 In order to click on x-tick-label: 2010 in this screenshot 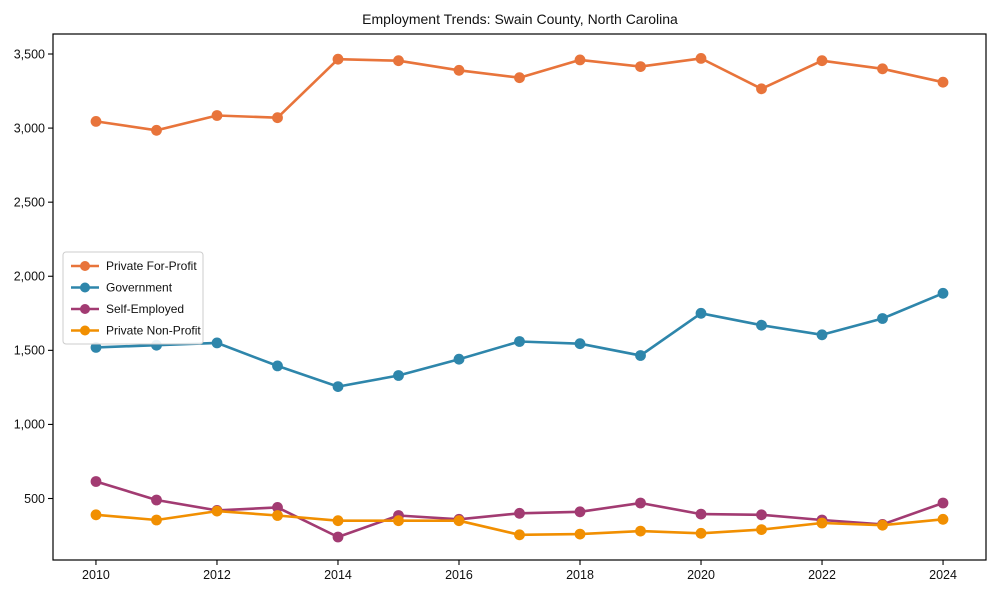, I will do `click(96, 575)`.